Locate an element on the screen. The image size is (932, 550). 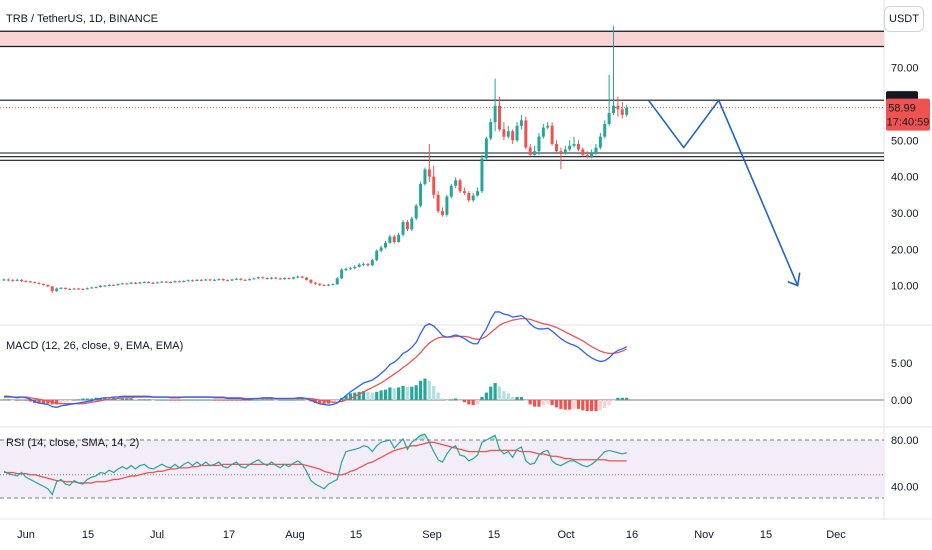
time-axis-tick: Jun is located at coordinates (26, 535).